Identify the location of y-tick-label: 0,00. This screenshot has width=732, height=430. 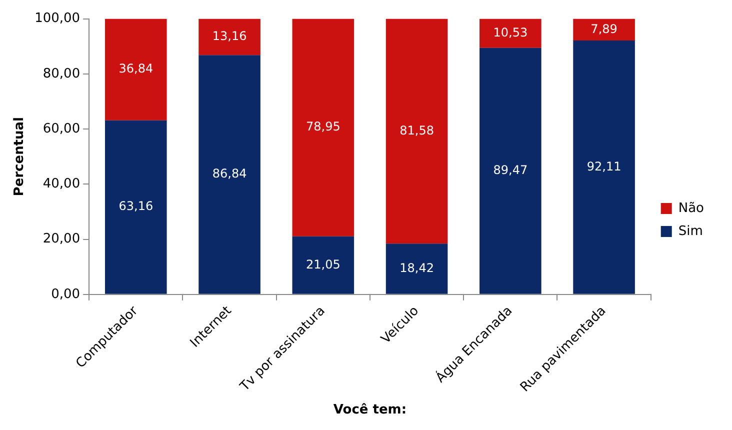
(65, 294).